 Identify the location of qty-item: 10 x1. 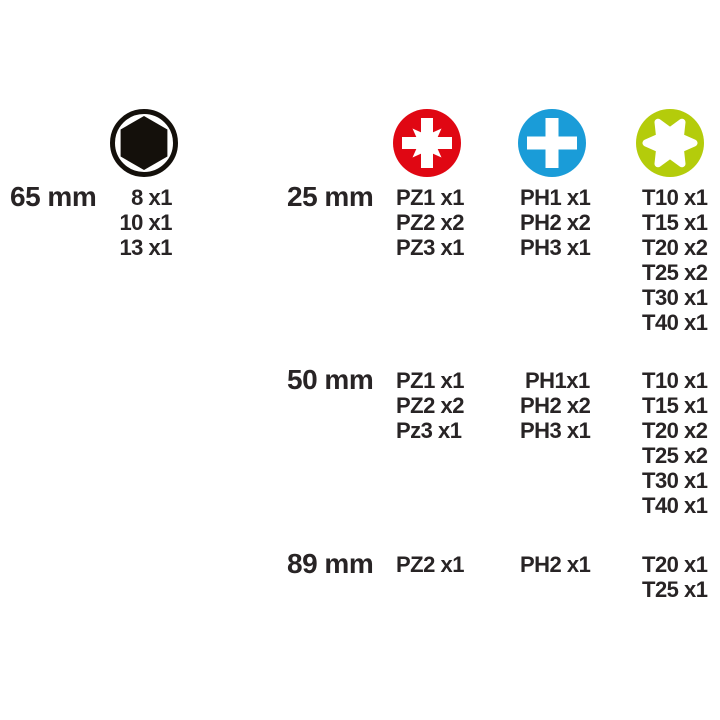
(145, 222).